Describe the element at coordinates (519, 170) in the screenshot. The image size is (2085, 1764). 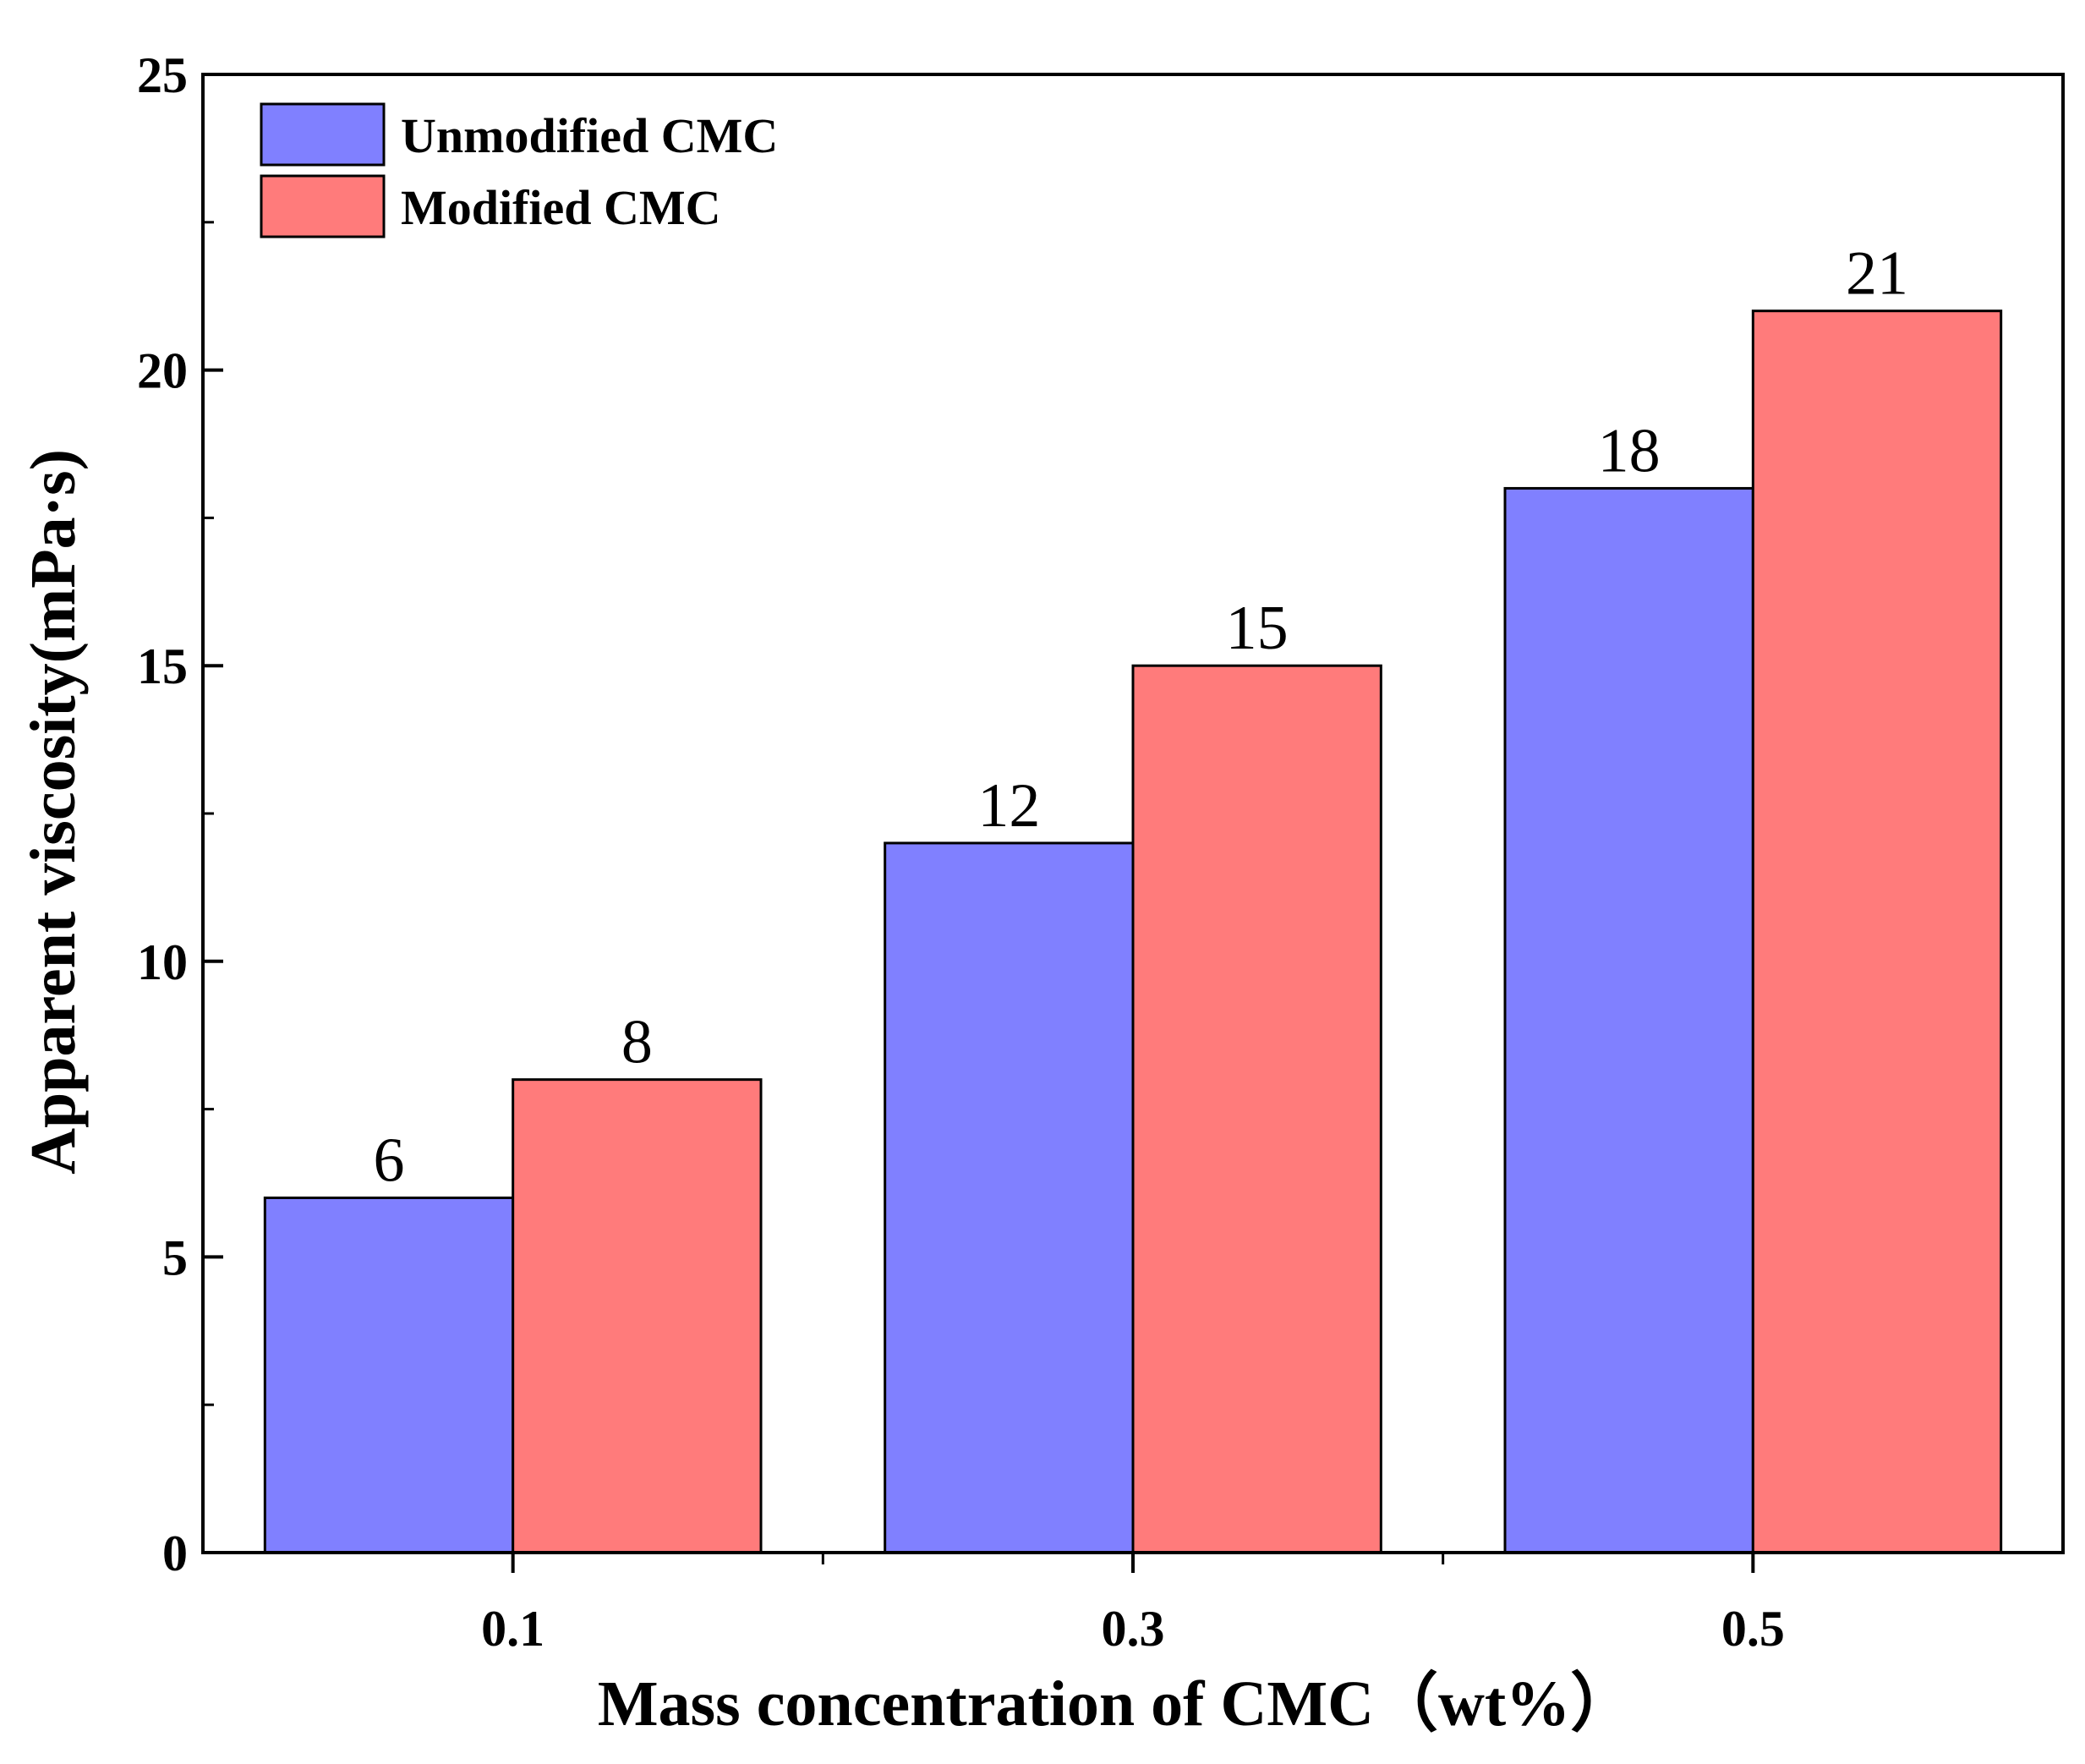
I see `legend: Unmodified CMC Modified CMC` at that location.